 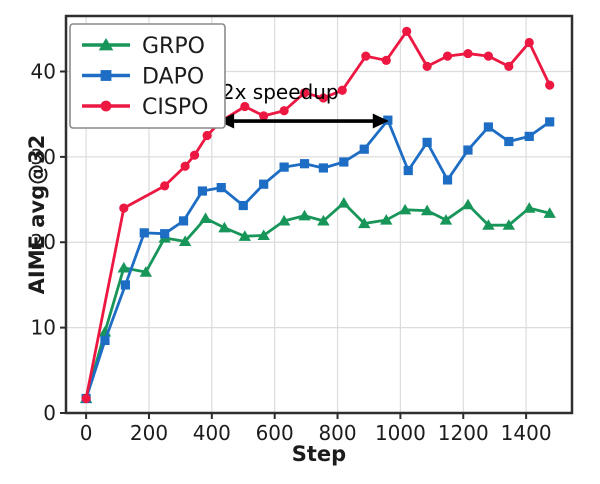 I want to click on x-axis-label: Step, so click(x=319, y=454).